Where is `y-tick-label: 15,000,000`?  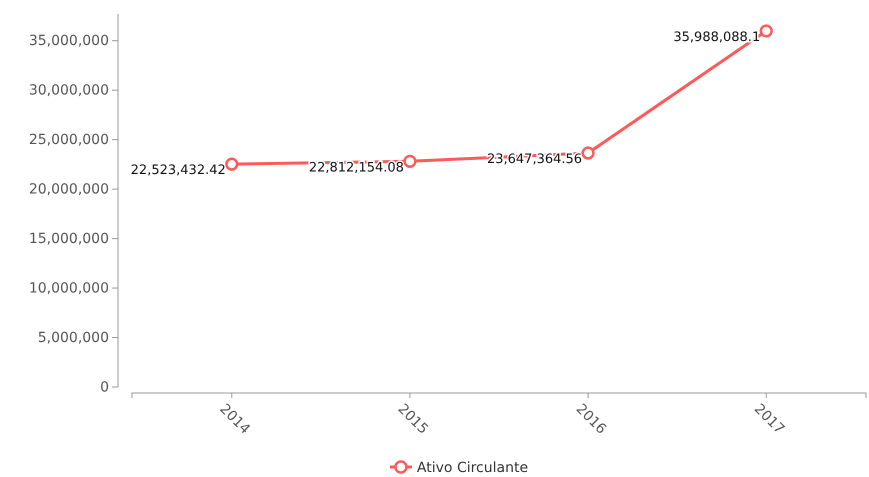
y-tick-label: 15,000,000 is located at coordinates (68, 239).